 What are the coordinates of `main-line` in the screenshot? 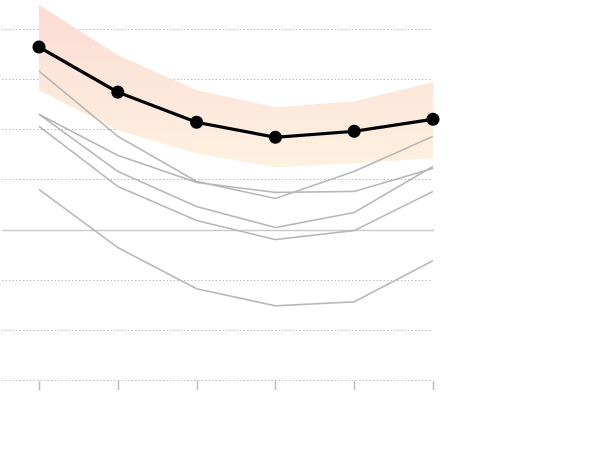 It's located at (236, 92).